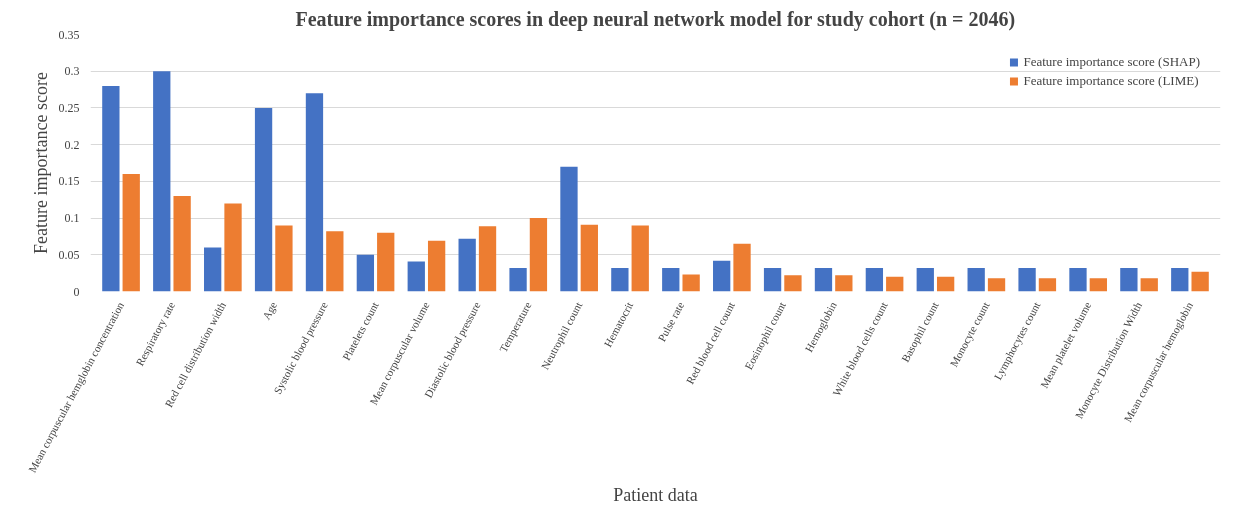 The height and width of the screenshot is (514, 1241). What do you see at coordinates (1111, 62) in the screenshot?
I see `legend-label: Feature importance score (SHAP)` at bounding box center [1111, 62].